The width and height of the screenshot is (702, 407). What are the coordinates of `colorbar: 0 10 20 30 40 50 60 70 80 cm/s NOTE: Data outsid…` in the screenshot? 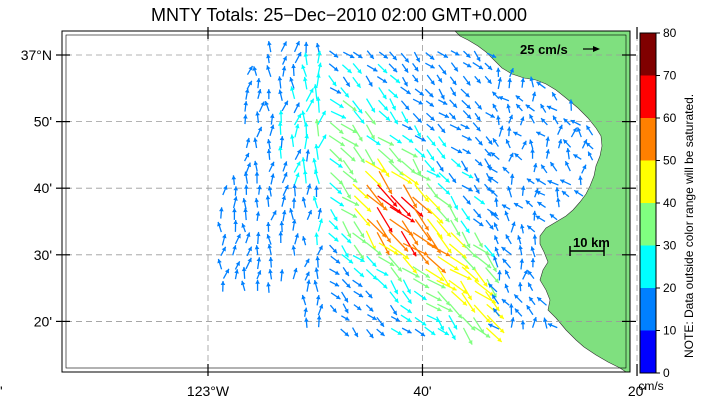 It's located at (667, 209).